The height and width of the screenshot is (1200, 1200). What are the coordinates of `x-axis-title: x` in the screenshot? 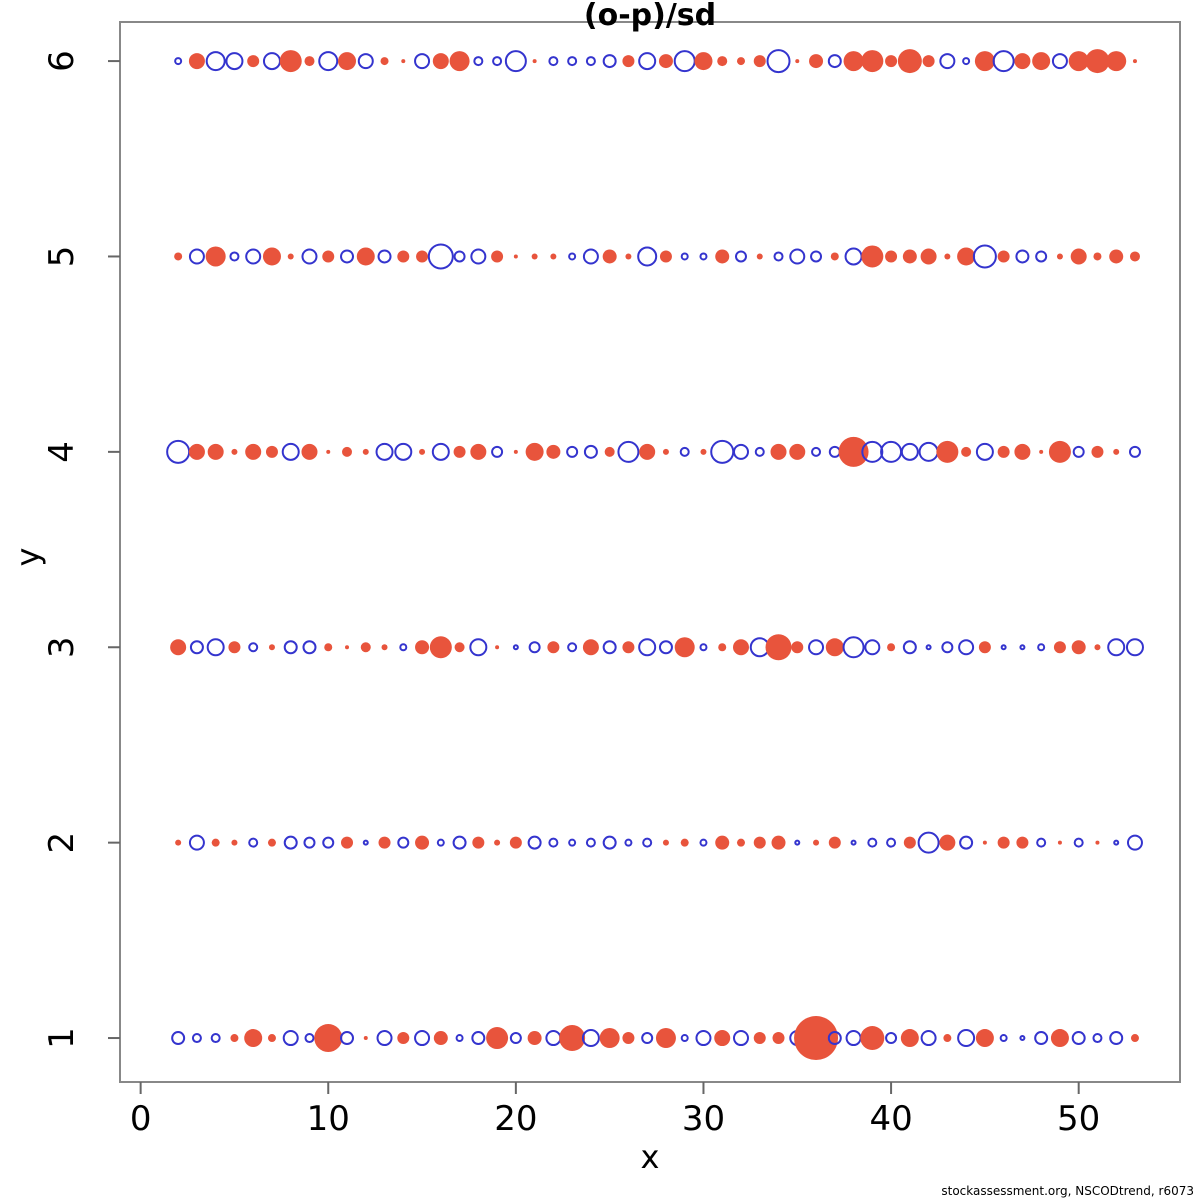 It's located at (650, 1157).